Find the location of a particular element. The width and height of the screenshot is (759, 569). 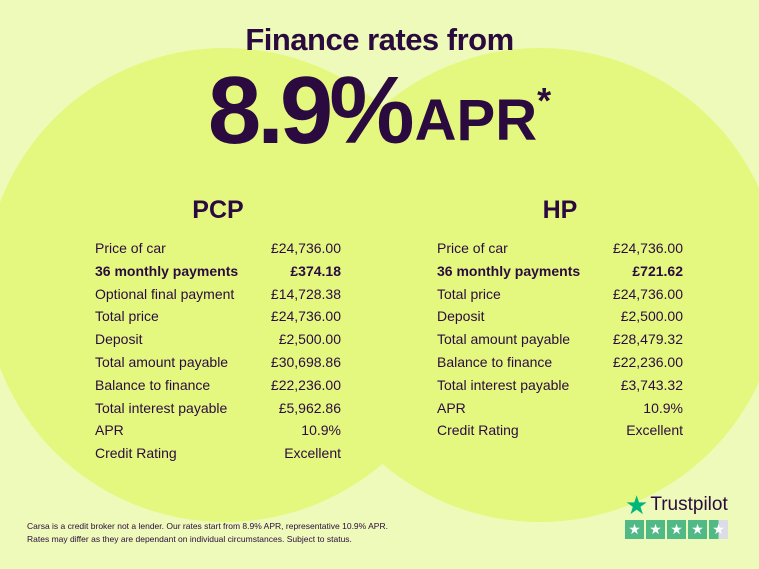

table-row: Total interest payable £5,962.86 is located at coordinates (218, 408).